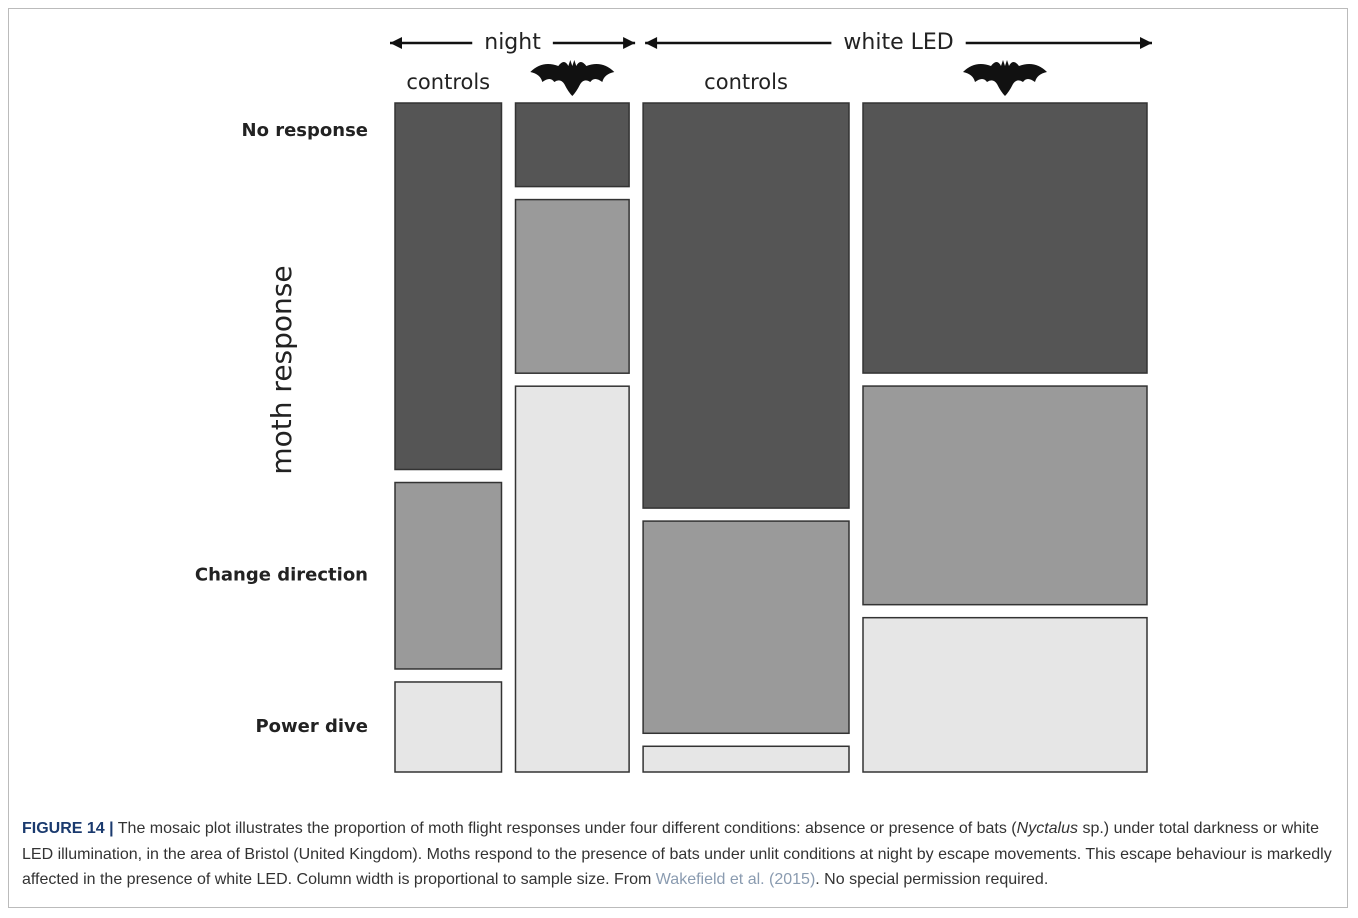 Image resolution: width=1358 pixels, height=918 pixels. I want to click on y-axis-title: moth response, so click(281, 369).